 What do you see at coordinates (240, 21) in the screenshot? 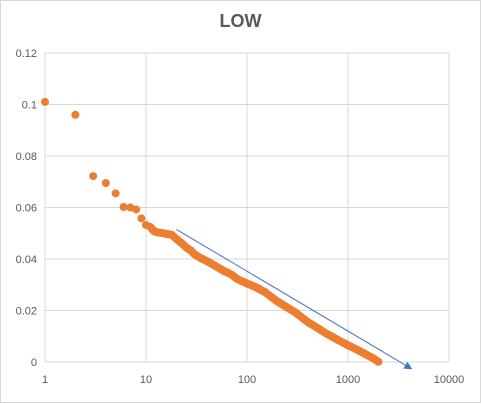
I see `chart-title: LOW` at bounding box center [240, 21].